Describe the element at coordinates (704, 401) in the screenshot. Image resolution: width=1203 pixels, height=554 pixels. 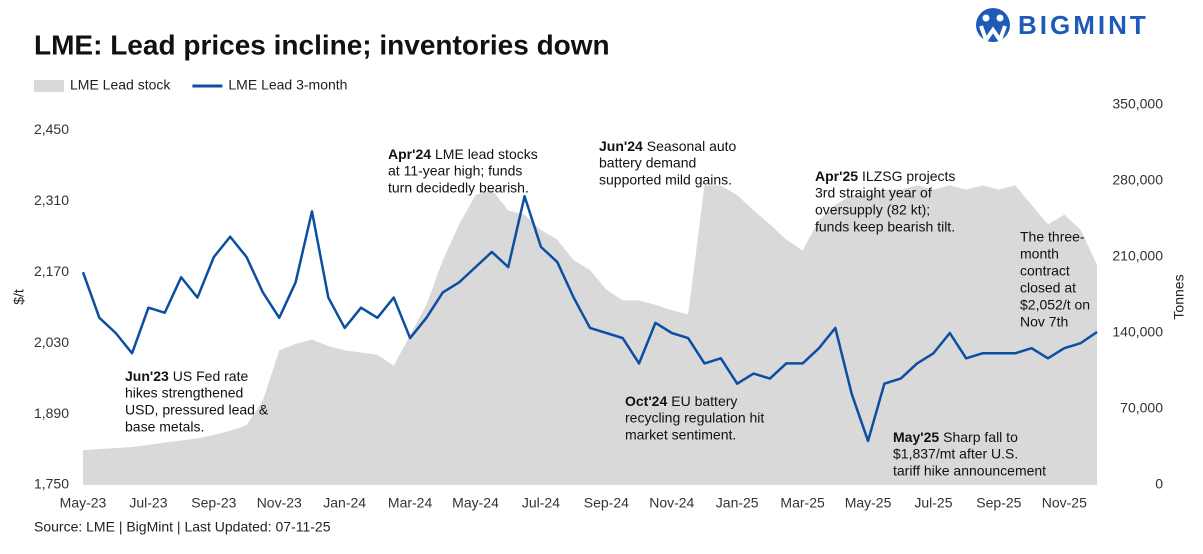
I see `annotation-text: EU battery` at that location.